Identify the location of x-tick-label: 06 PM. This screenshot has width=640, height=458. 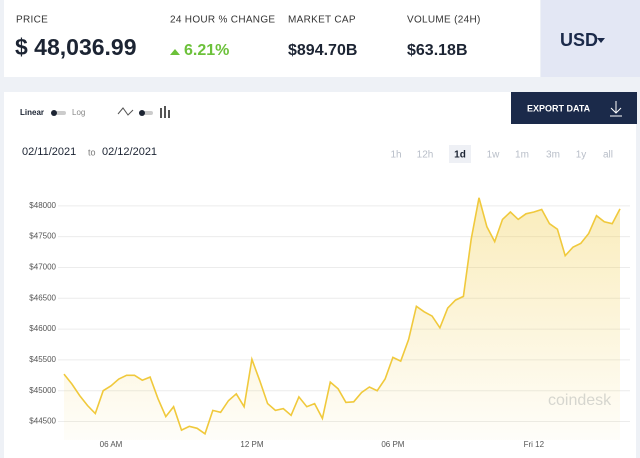
(392, 444).